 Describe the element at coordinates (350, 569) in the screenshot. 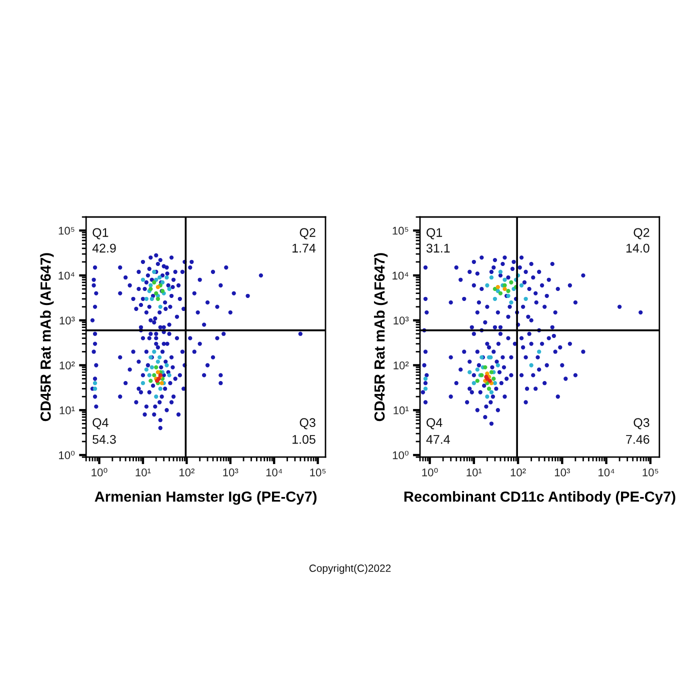

I see `text: Copyright(C)2022` at that location.